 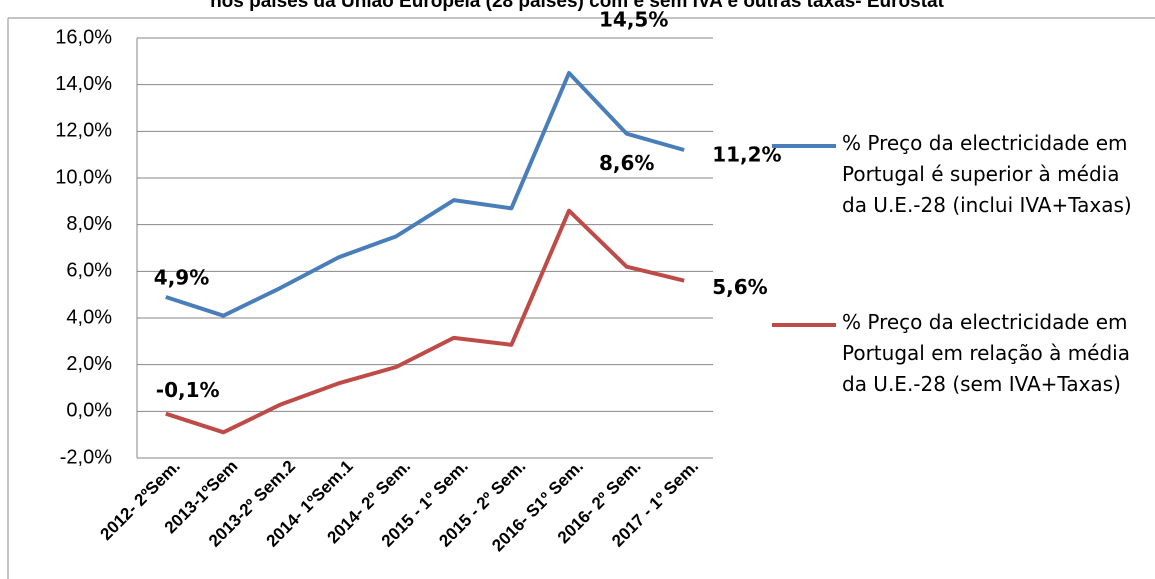 I want to click on y-tick-label: 2,0%, so click(x=89, y=364).